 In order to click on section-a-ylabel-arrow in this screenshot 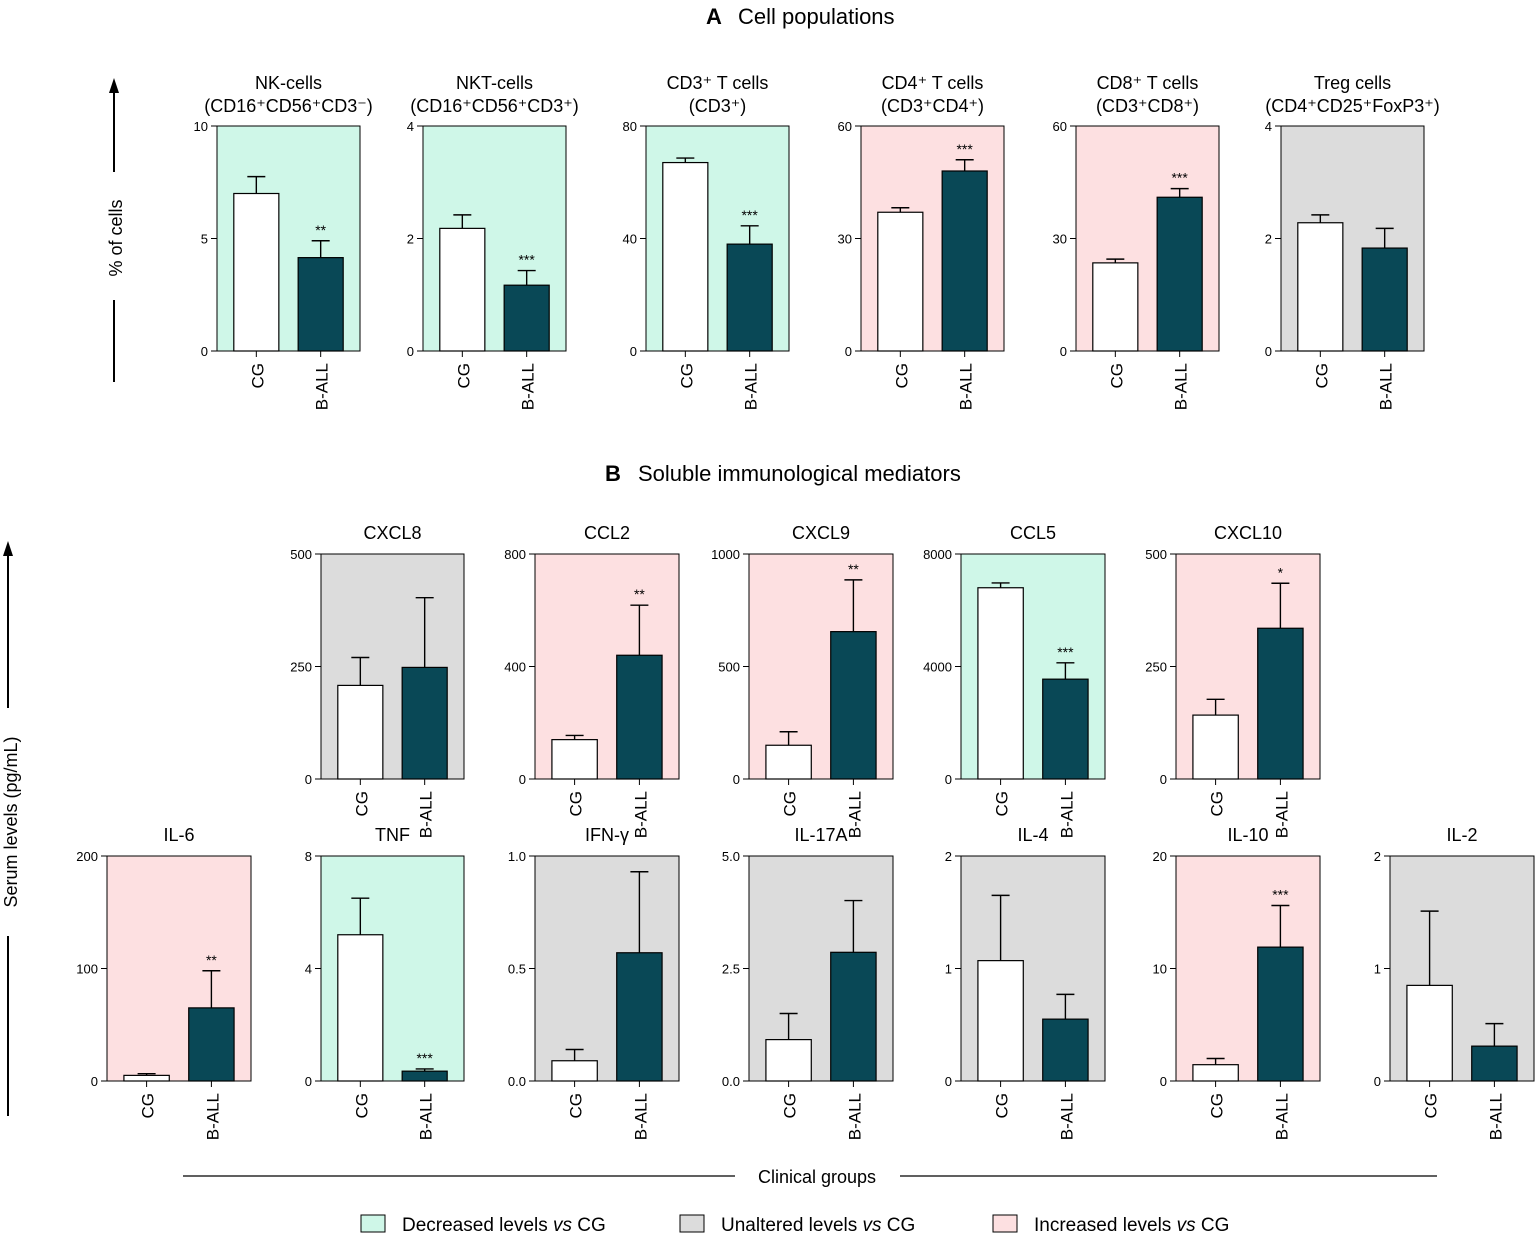, I will do `click(114, 230)`.